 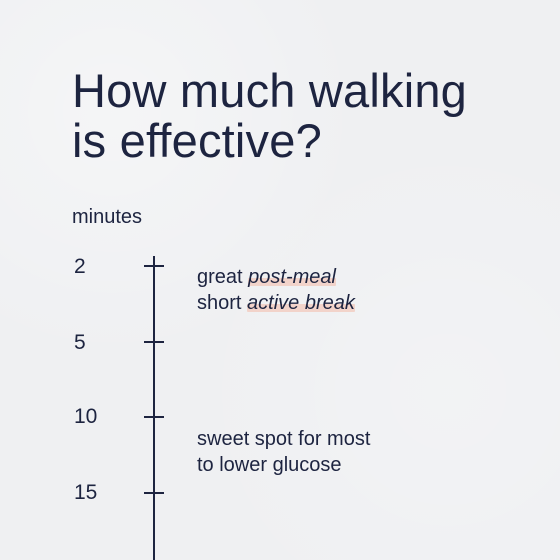 What do you see at coordinates (86, 492) in the screenshot?
I see `tick-label-15: 15` at bounding box center [86, 492].